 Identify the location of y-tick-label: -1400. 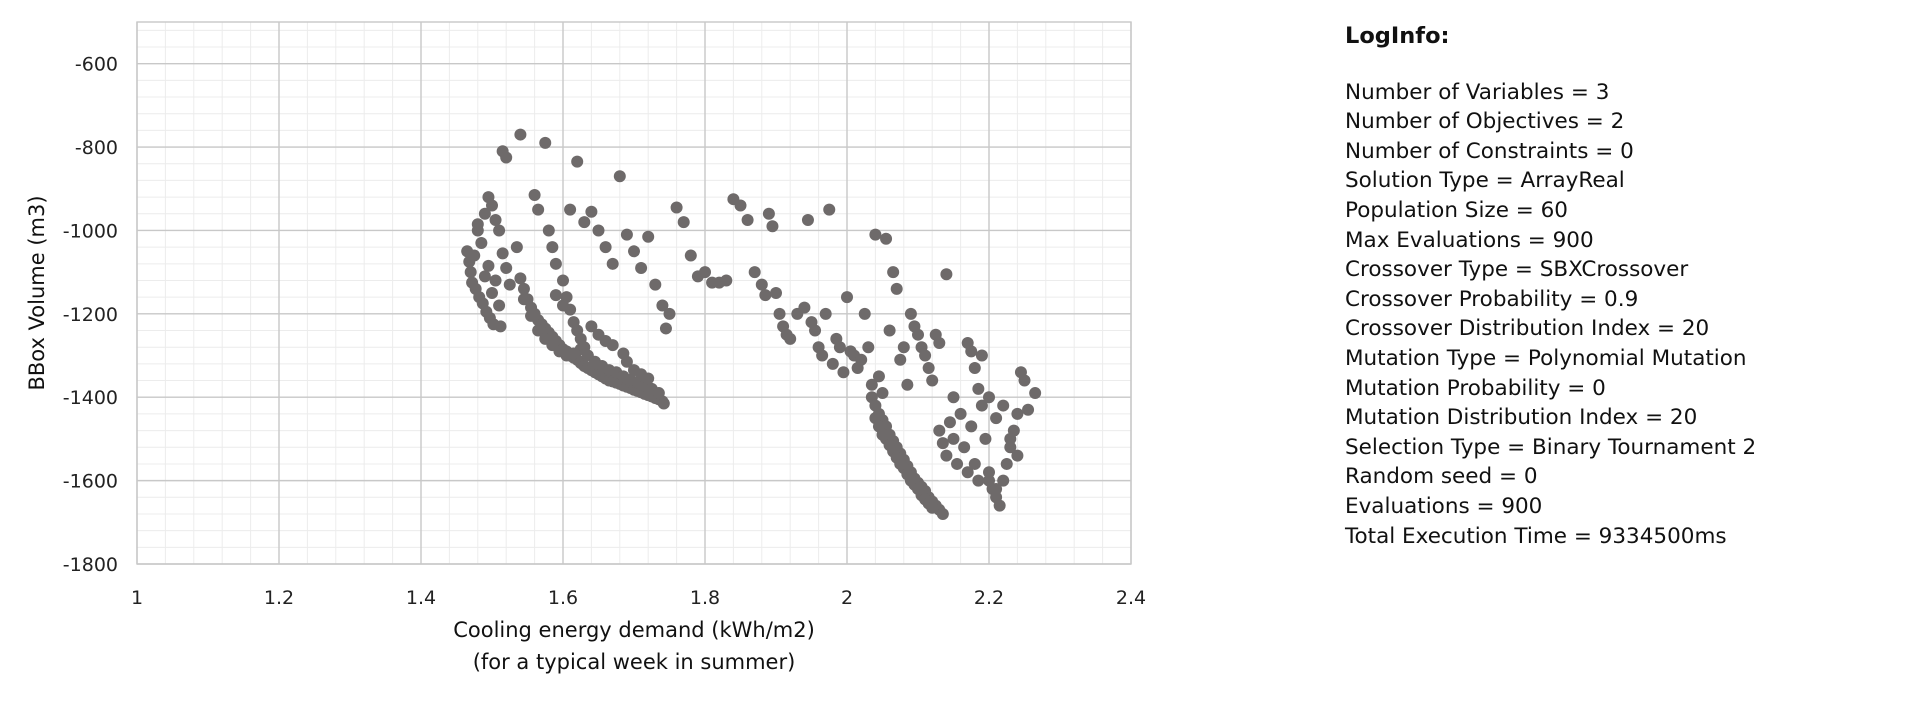
(90, 398).